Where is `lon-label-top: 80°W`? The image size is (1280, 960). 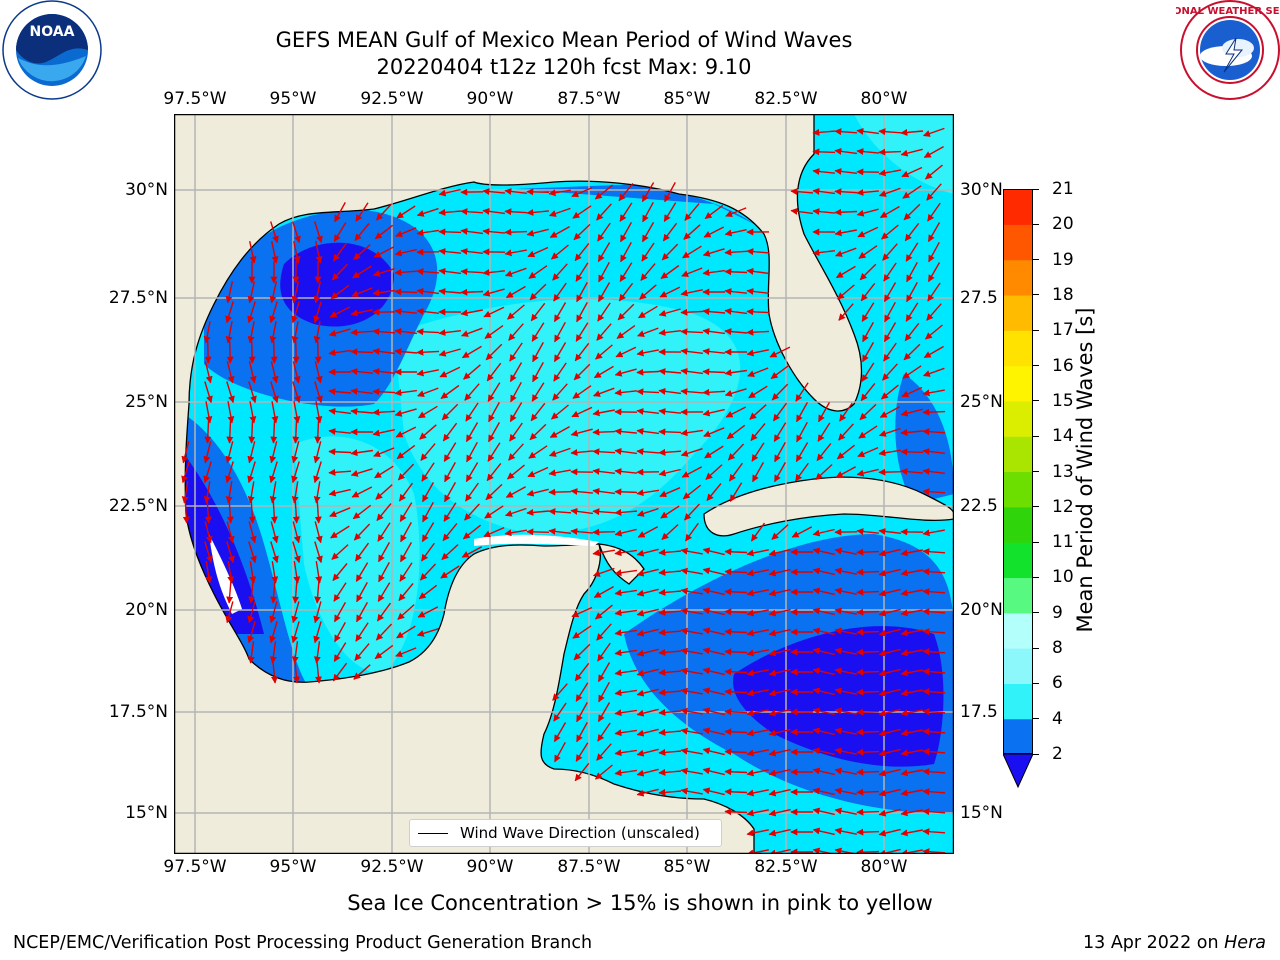 lon-label-top: 80°W is located at coordinates (884, 99).